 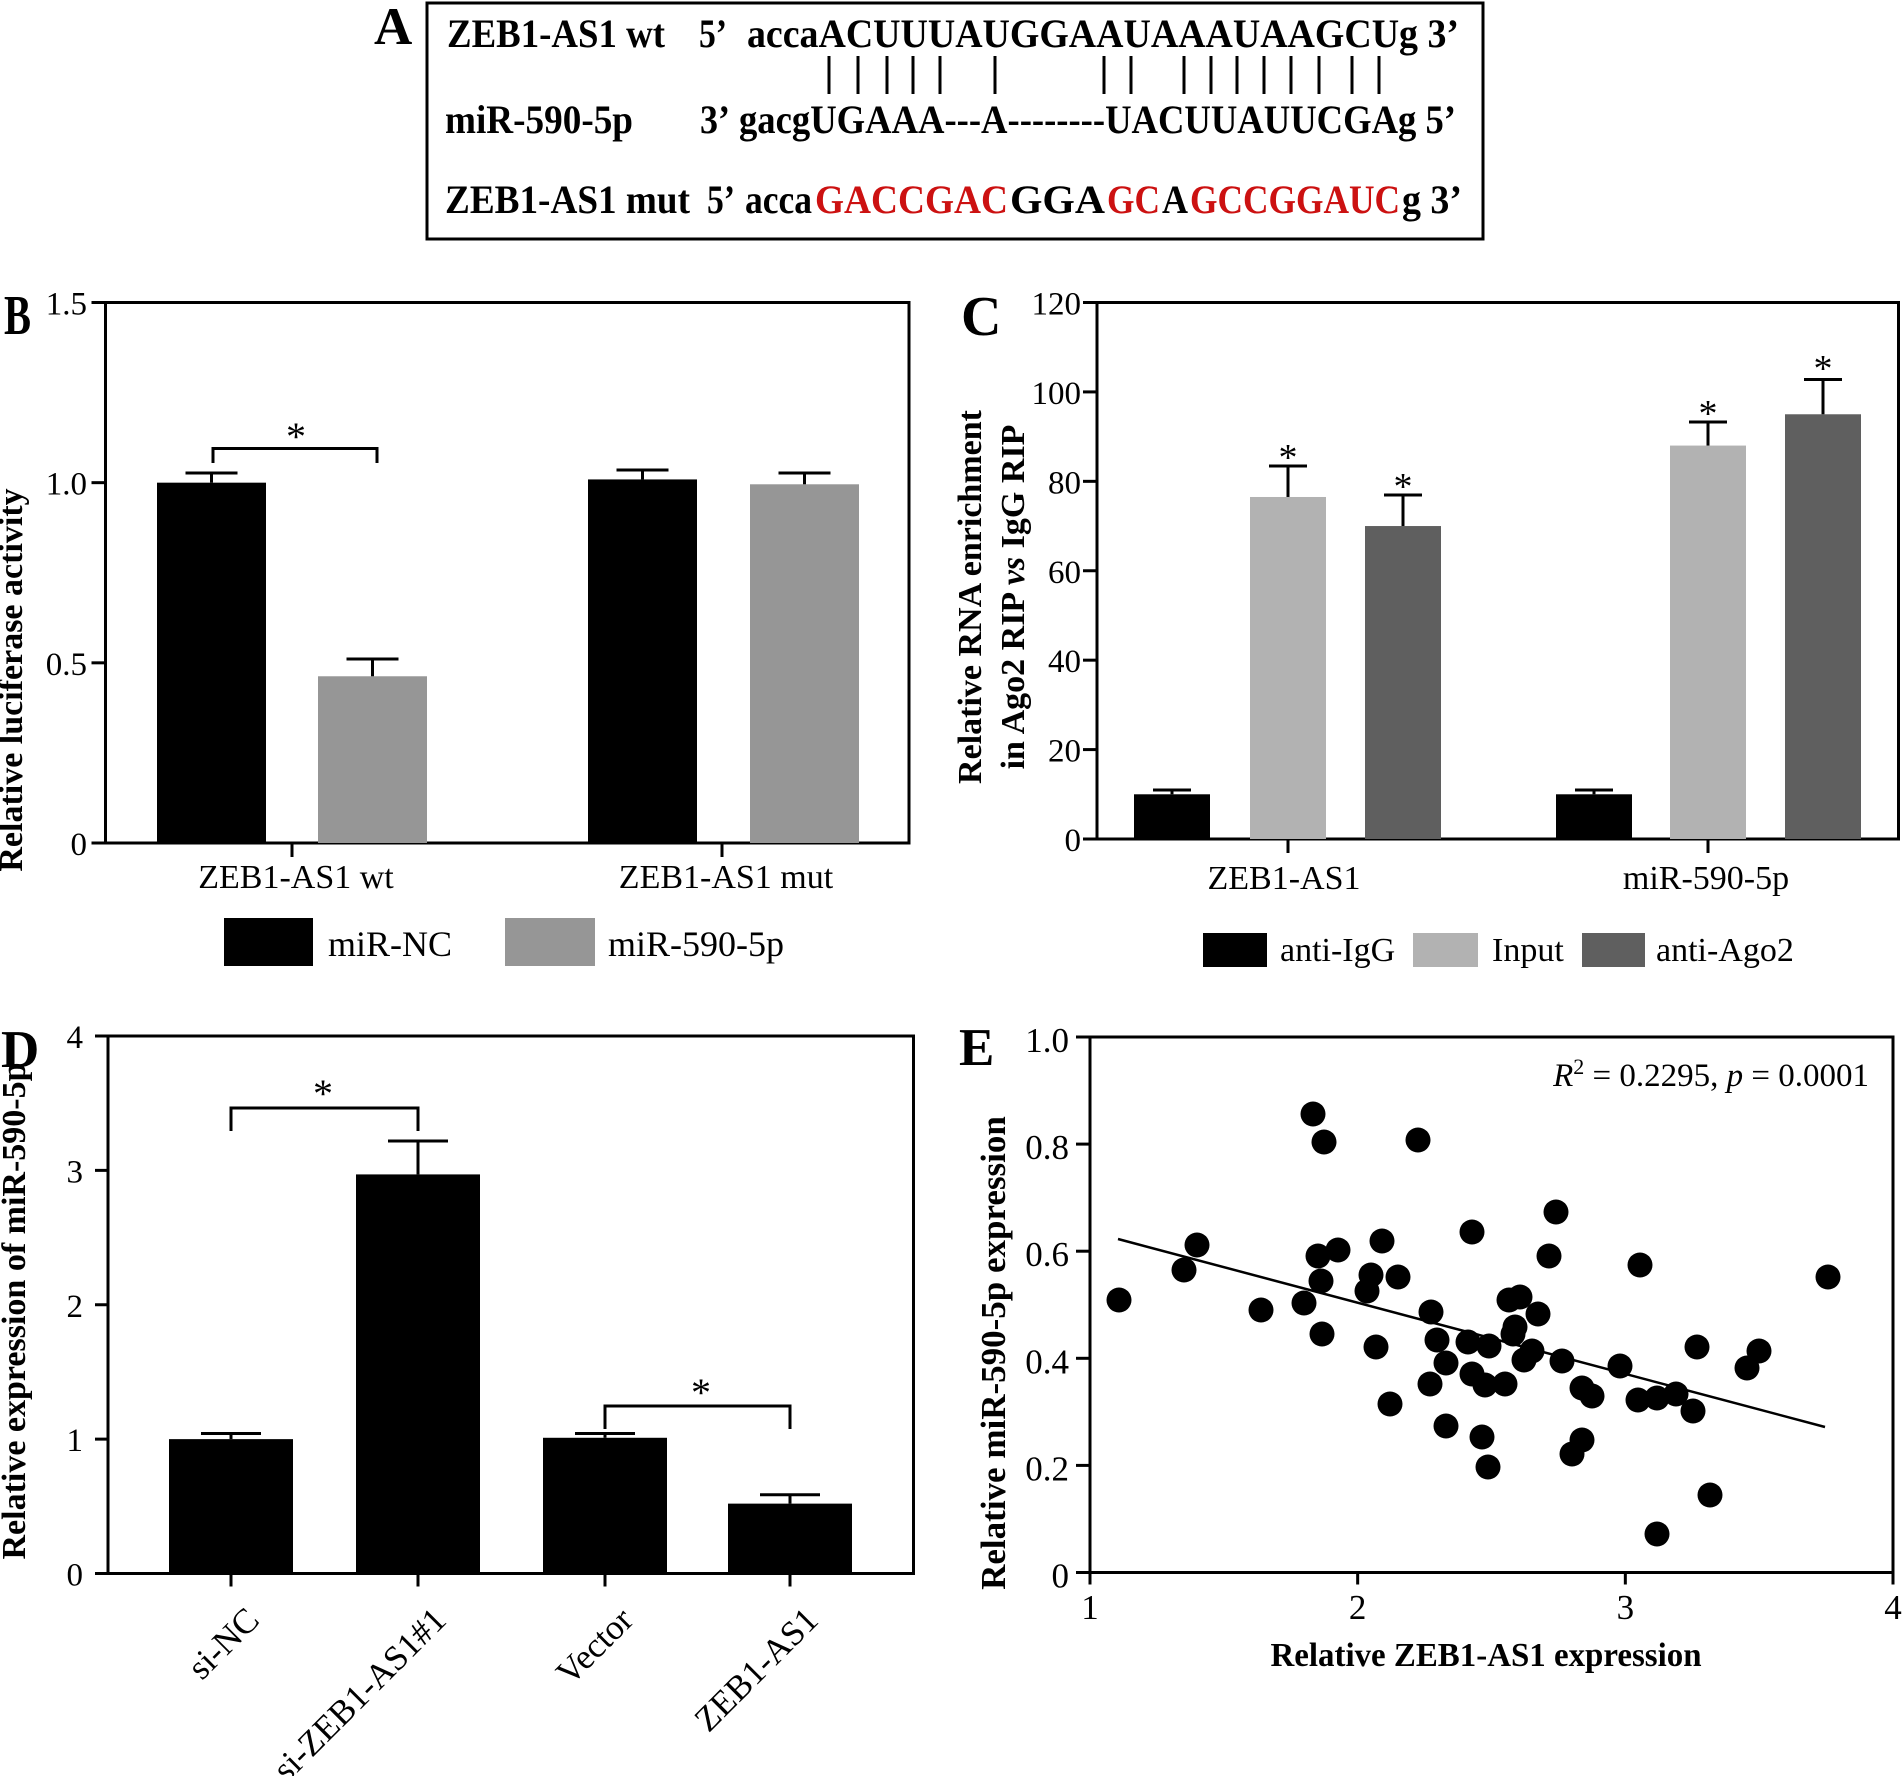 I want to click on svg-text: 100, so click(x=1057, y=394).